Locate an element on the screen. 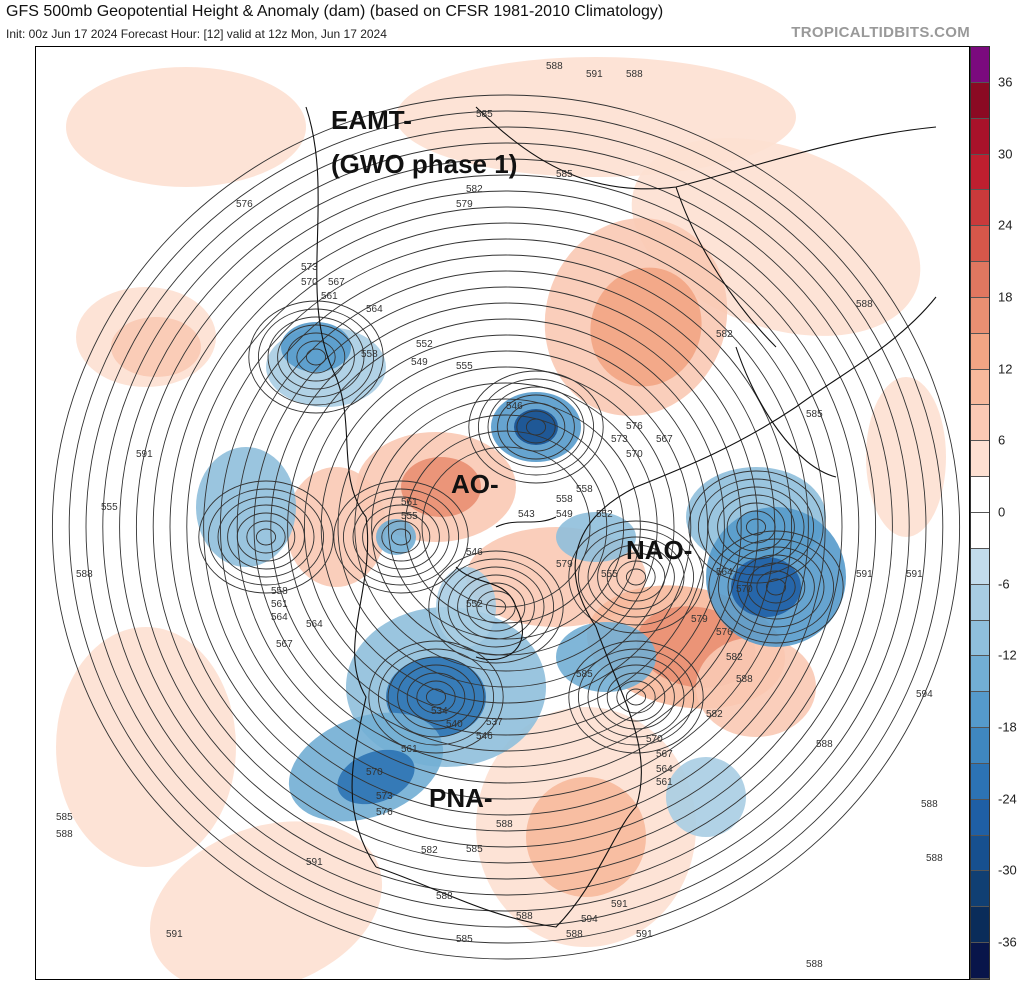  colorbar-tick-label: -18 is located at coordinates (1007, 727).